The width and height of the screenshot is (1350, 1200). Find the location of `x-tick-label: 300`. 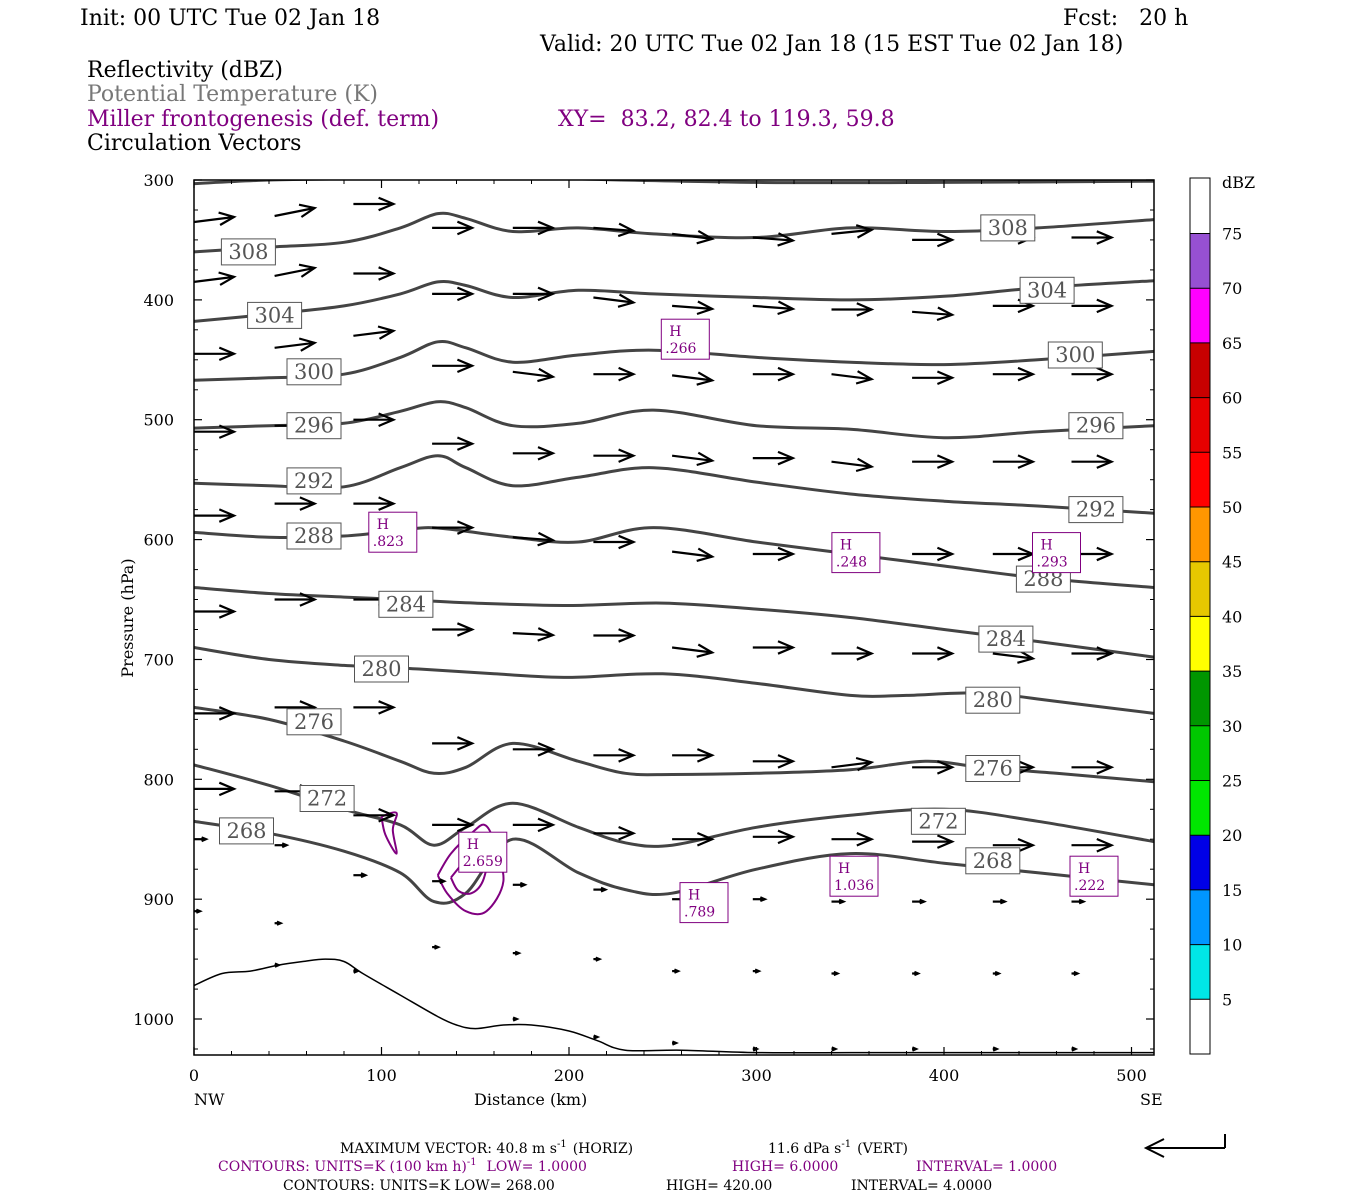

x-tick-label: 300 is located at coordinates (756, 1075).